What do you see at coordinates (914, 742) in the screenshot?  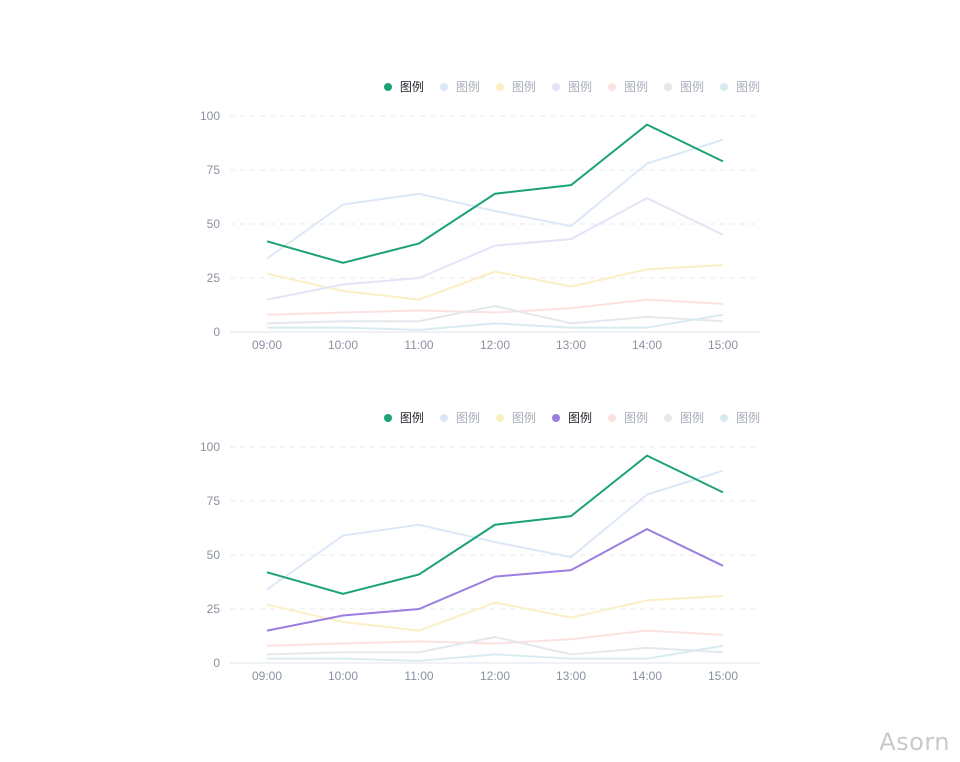 I see `watermark: Asorn` at bounding box center [914, 742].